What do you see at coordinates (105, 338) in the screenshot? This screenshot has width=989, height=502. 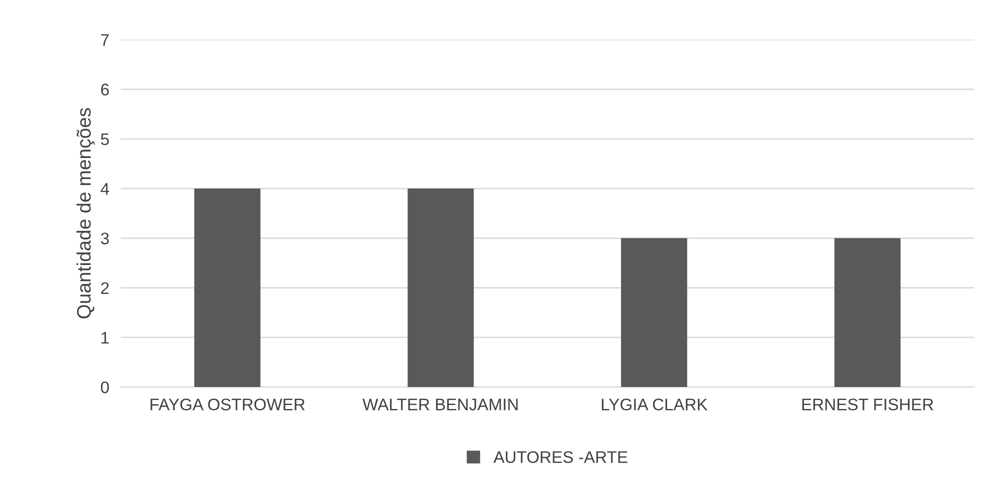 I see `y-tick-label: 1` at bounding box center [105, 338].